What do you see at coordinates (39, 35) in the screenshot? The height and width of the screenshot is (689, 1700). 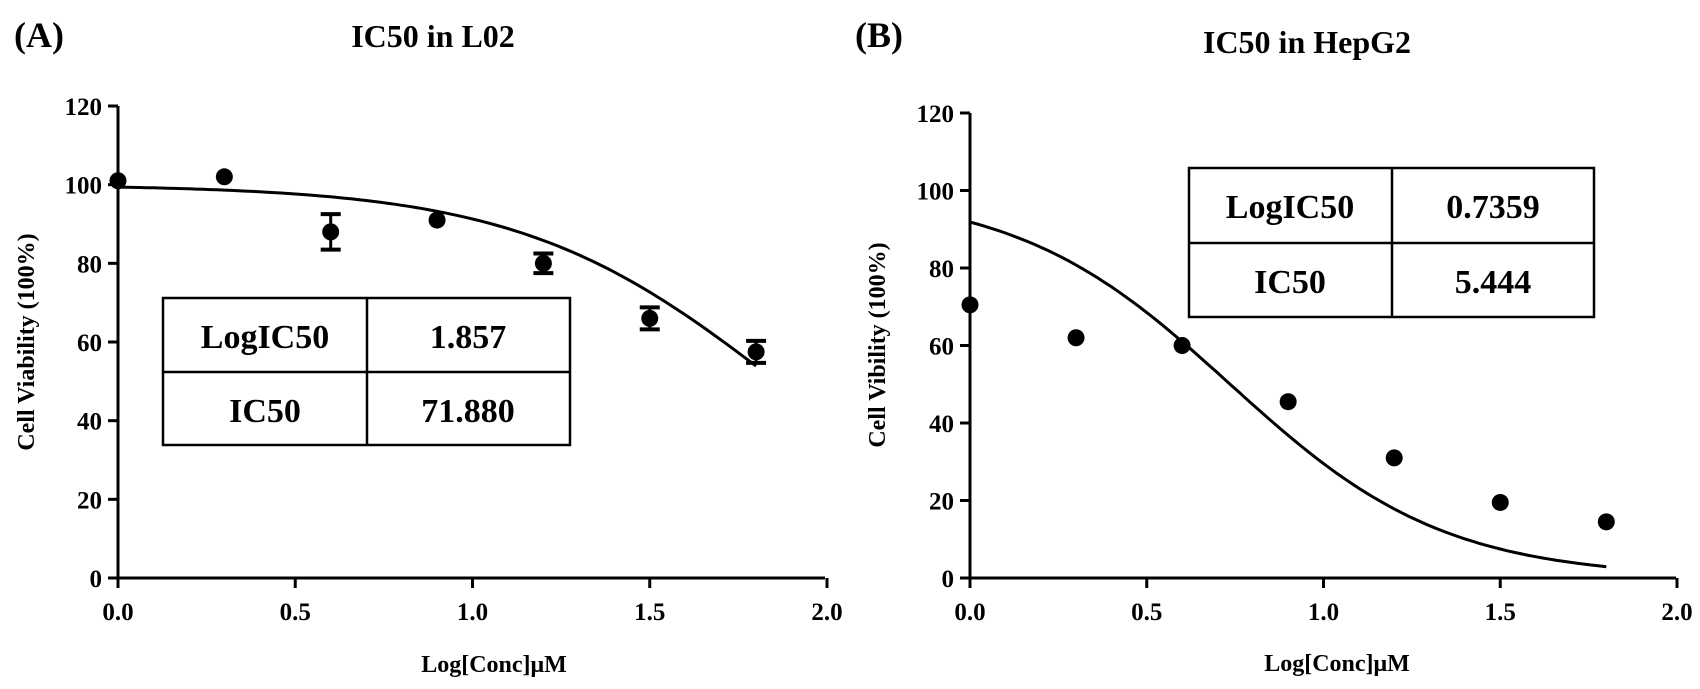 I see `panel-a-label: (A)` at bounding box center [39, 35].